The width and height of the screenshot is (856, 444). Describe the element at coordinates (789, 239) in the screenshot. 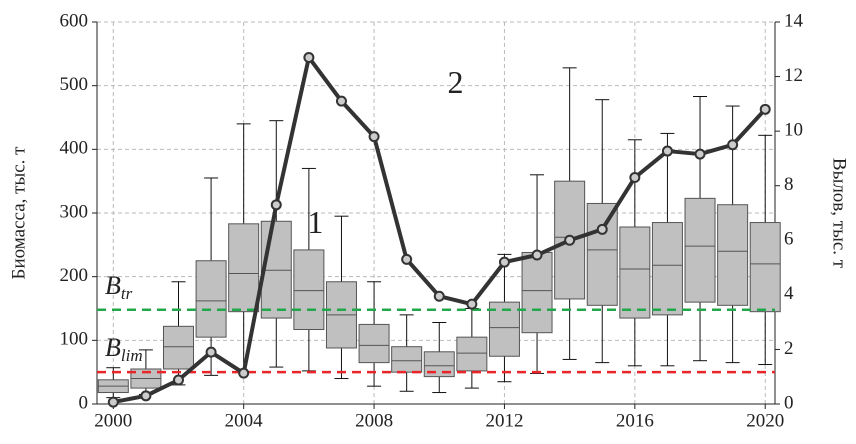

I see `y2-tick-label: 6` at that location.